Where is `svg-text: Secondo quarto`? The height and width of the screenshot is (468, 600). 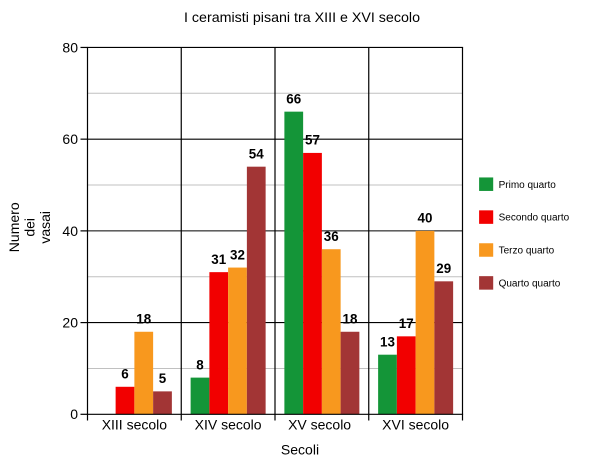 svg-text: Secondo quarto is located at coordinates (534, 218).